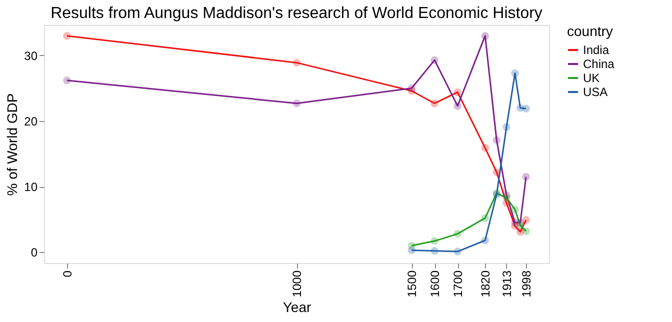 The width and height of the screenshot is (672, 322). I want to click on y-tick-label: 30, so click(31, 55).